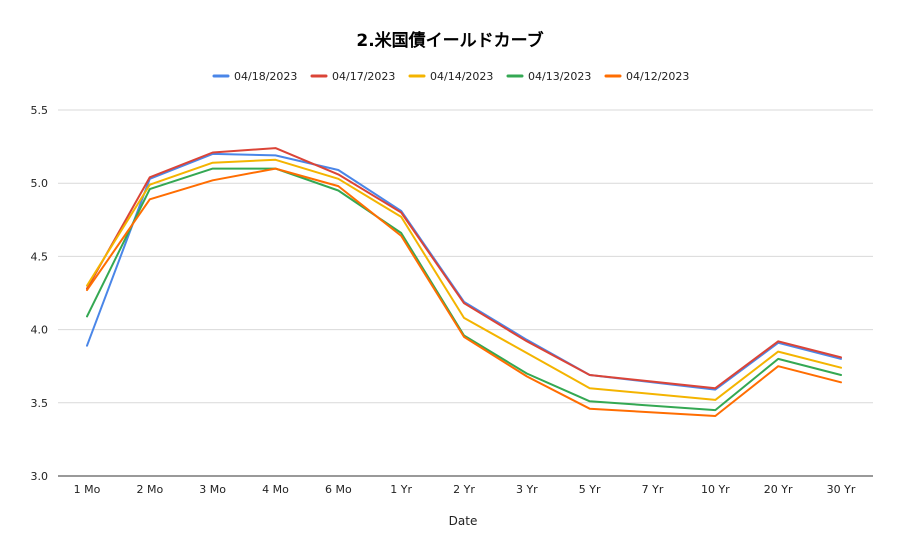  Describe the element at coordinates (449, 40) in the screenshot. I see `chart-title: 2.米国債イールドカーブ` at that location.